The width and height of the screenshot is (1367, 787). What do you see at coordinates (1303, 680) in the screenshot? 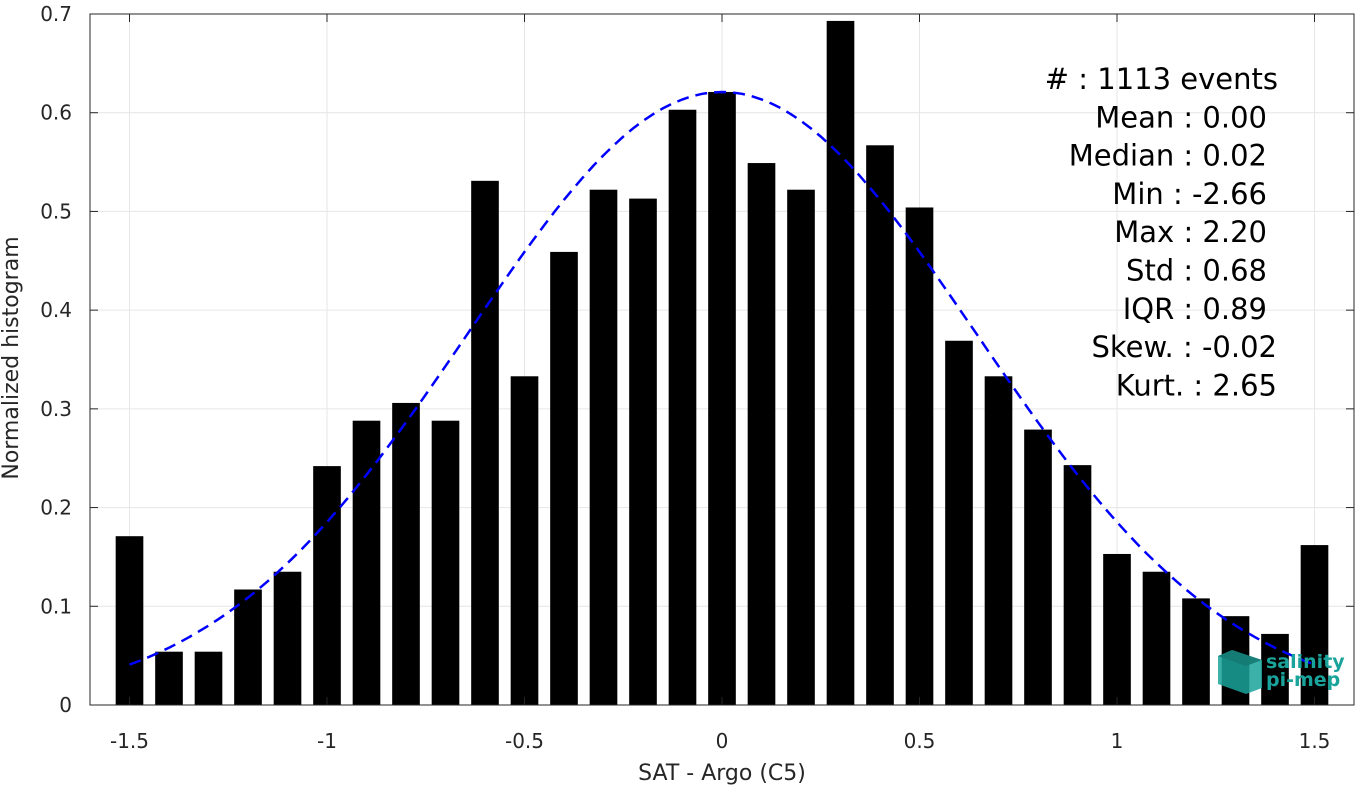
I see `logo-text-line2: pi-mep` at bounding box center [1303, 680].